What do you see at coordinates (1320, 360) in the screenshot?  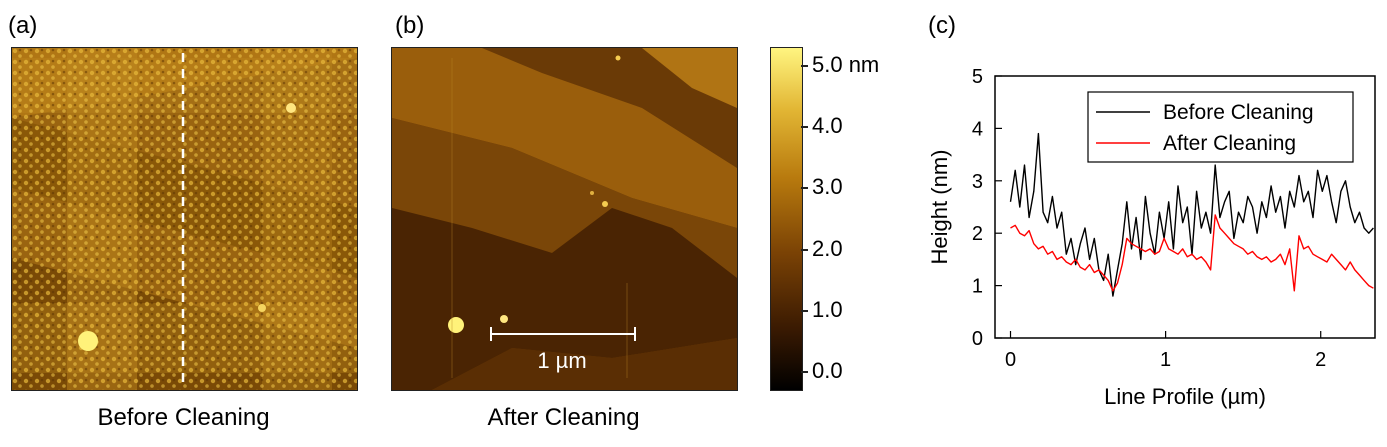 I see `x-tick-label: 2` at bounding box center [1320, 360].